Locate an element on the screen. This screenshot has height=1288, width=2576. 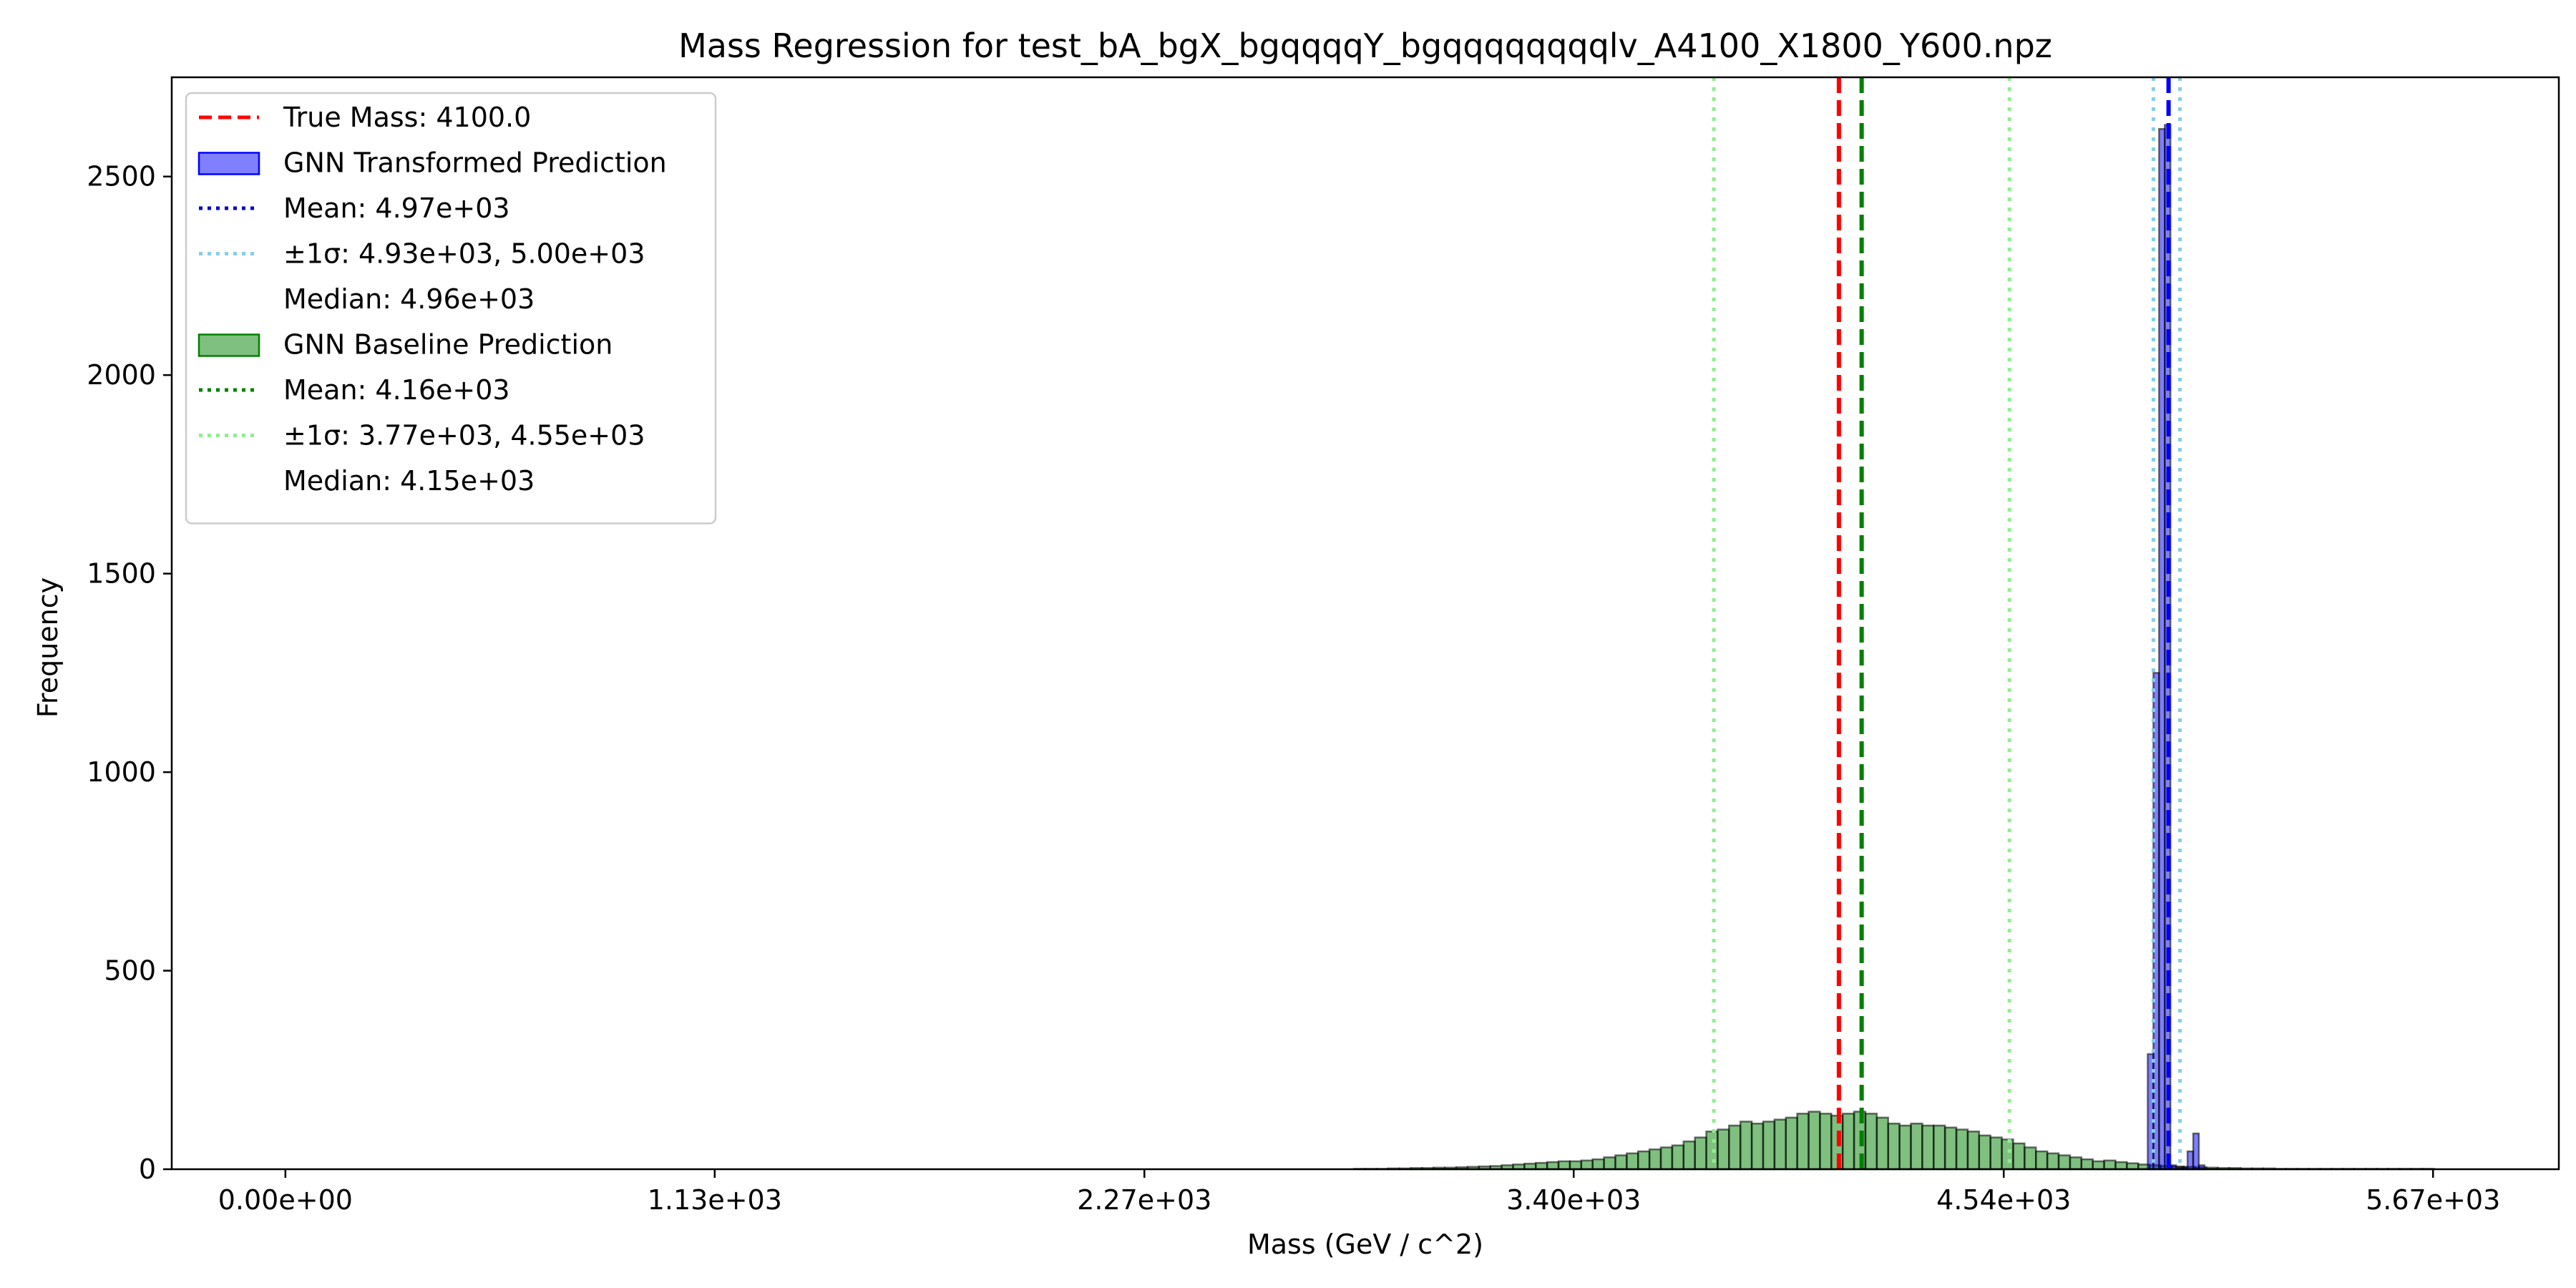
legend-box is located at coordinates (451, 308).